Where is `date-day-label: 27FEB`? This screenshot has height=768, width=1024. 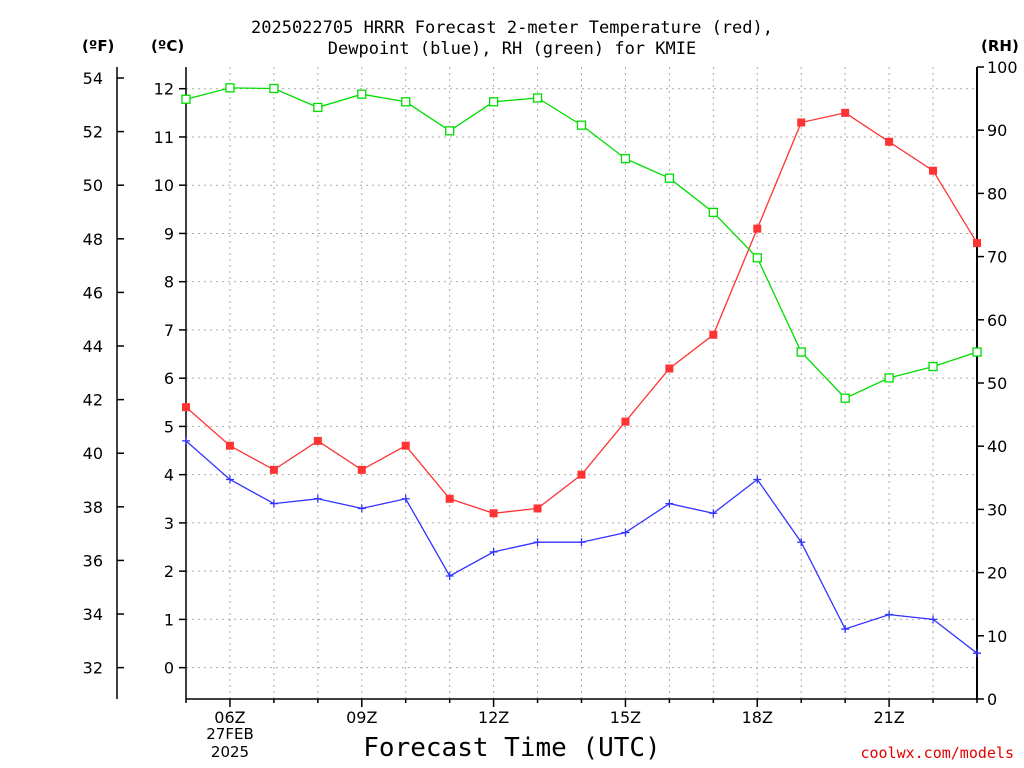
date-day-label: 27FEB is located at coordinates (230, 734).